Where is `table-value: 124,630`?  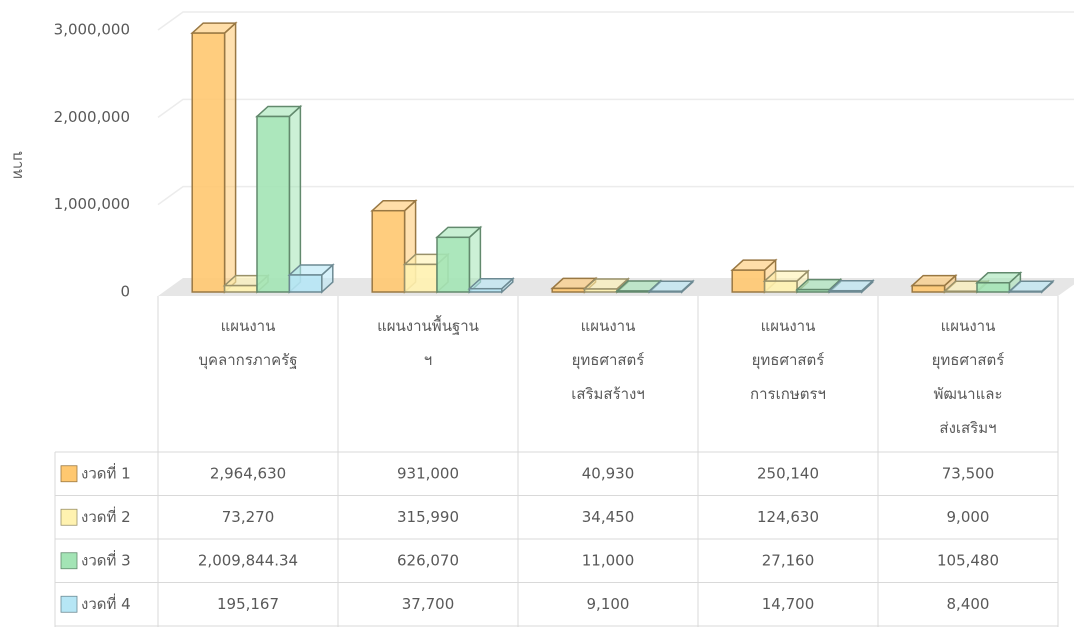
table-value: 124,630 is located at coordinates (788, 517).